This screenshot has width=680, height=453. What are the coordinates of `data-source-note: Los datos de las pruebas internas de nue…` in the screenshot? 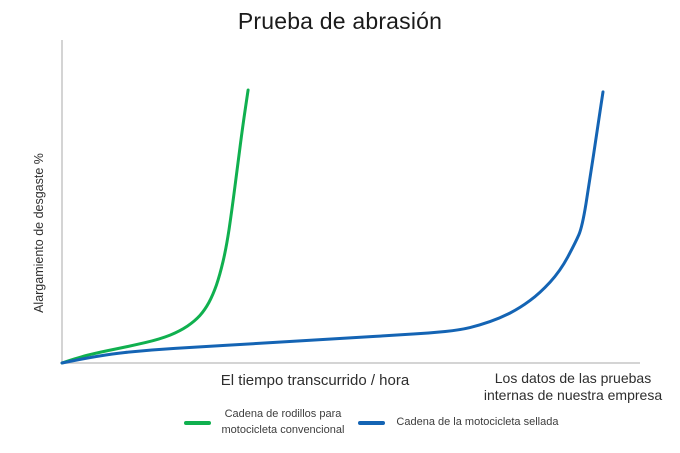 It's located at (569, 386).